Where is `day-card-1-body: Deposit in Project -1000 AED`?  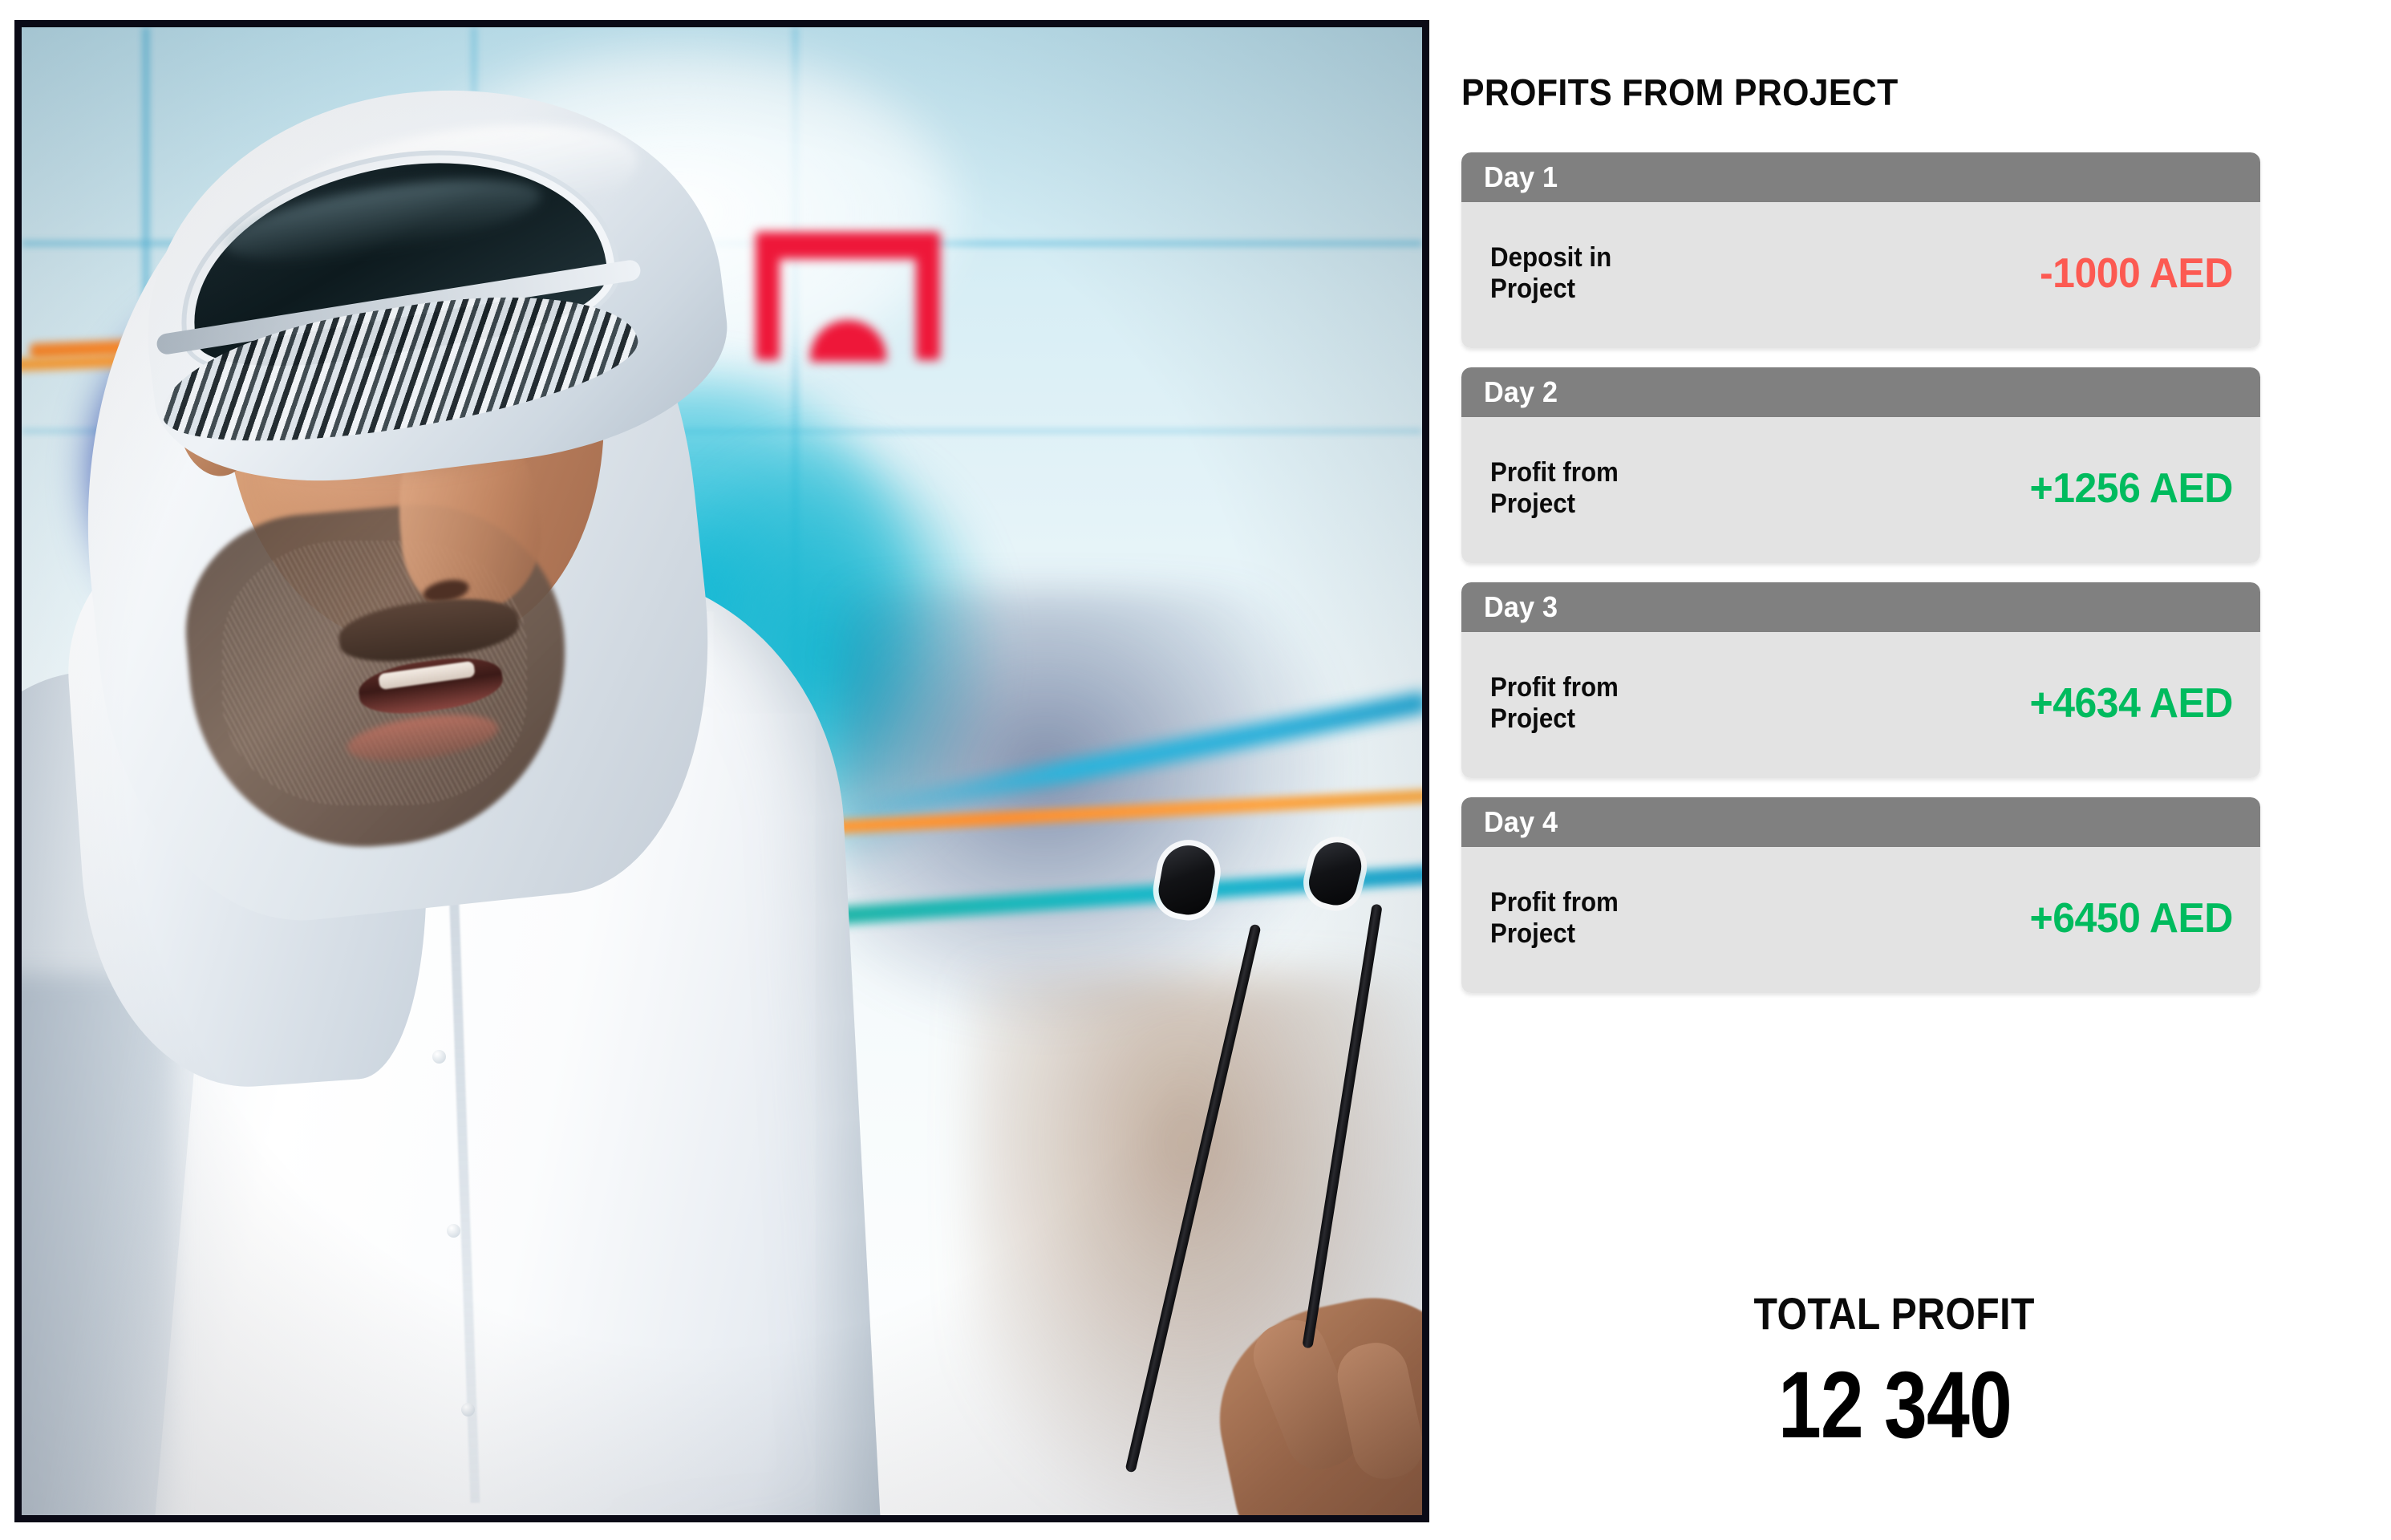
day-card-1-body: Deposit in Project -1000 AED is located at coordinates (1860, 275).